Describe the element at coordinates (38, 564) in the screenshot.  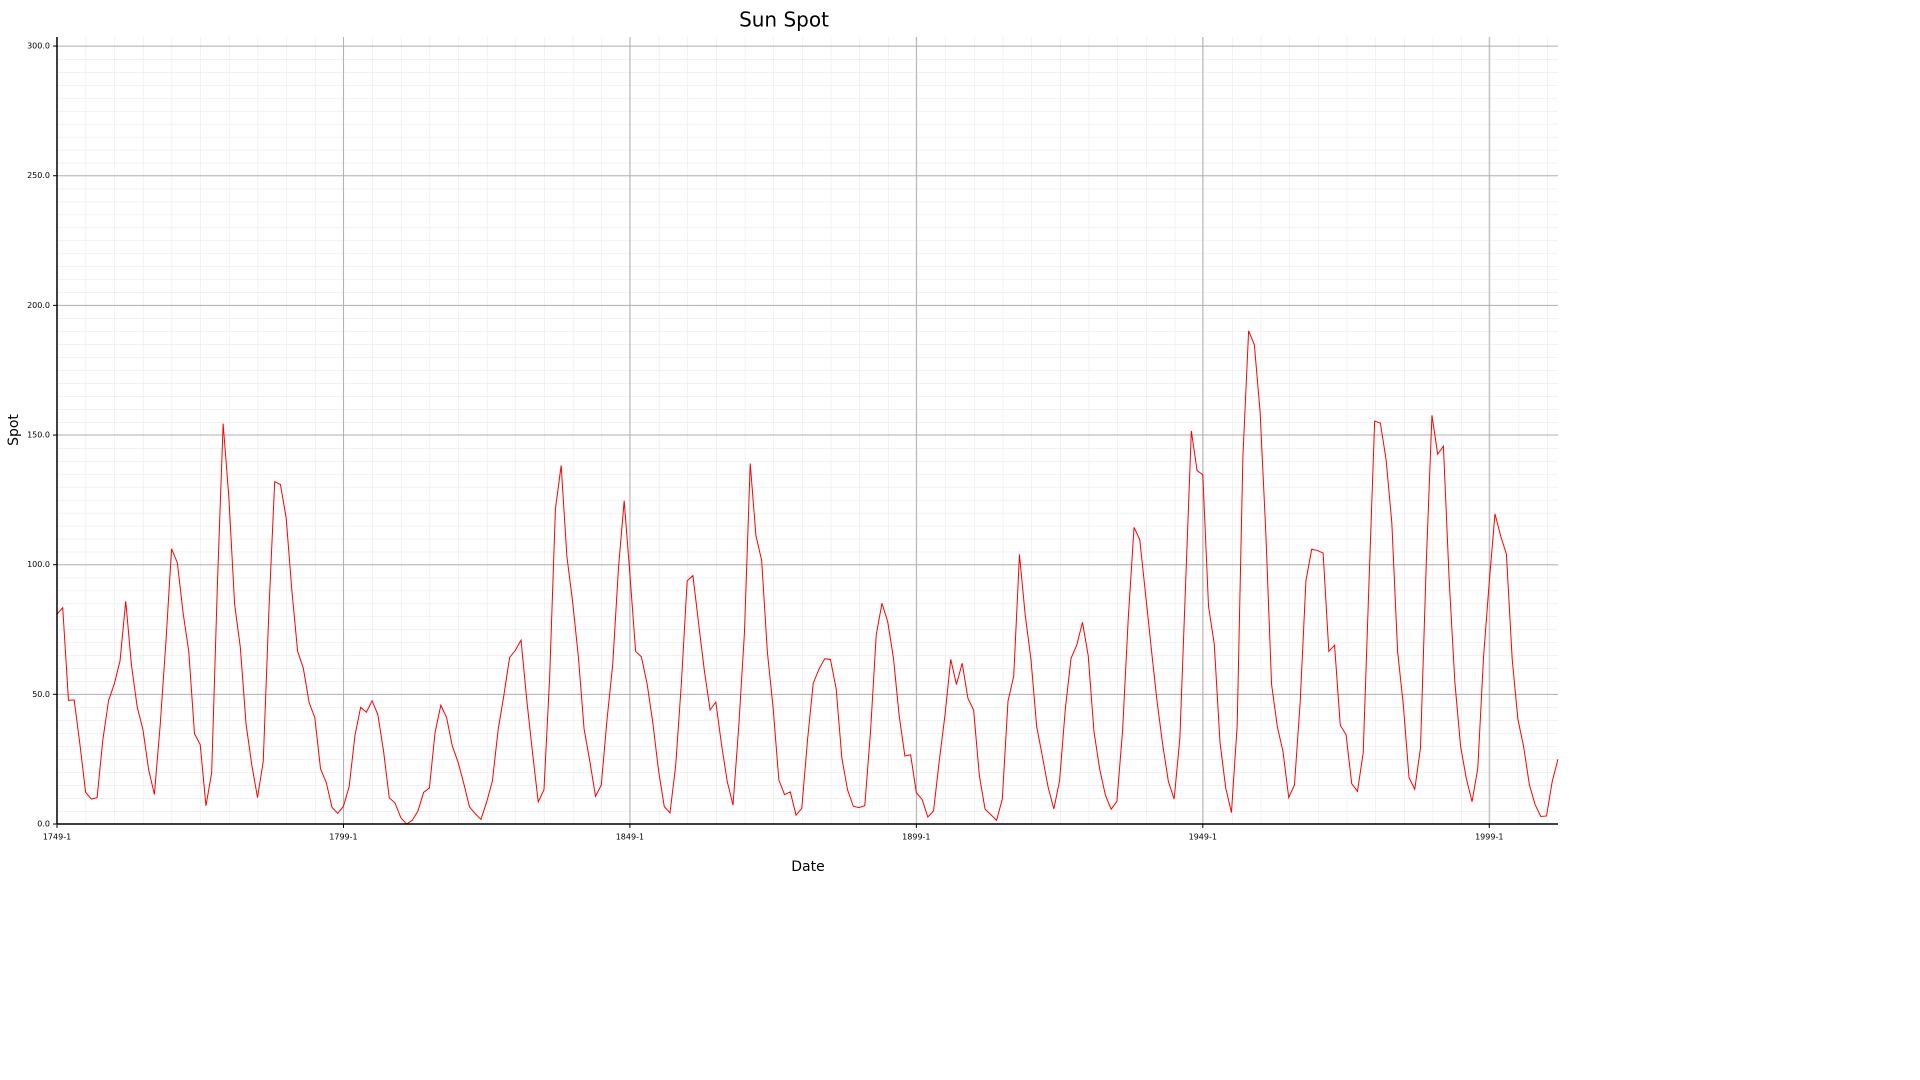
I see `y-tick-label: 100.0` at that location.